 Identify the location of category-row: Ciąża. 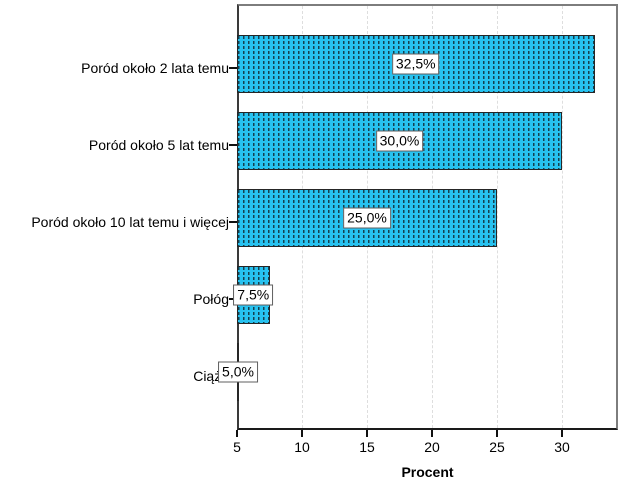
(118, 376).